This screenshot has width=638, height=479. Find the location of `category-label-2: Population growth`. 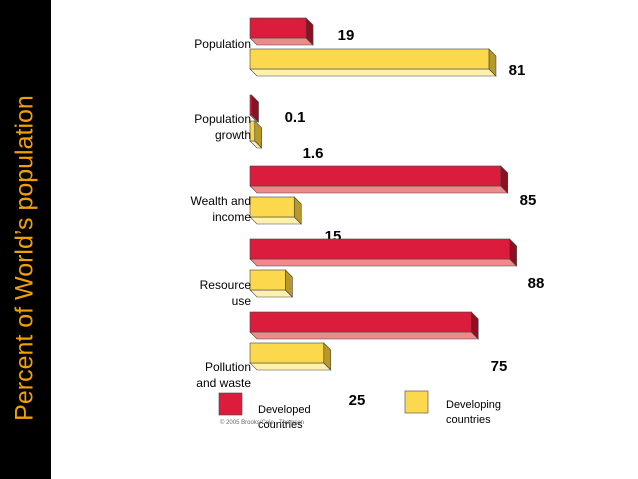

category-label-2: Population growth is located at coordinates (222, 127).